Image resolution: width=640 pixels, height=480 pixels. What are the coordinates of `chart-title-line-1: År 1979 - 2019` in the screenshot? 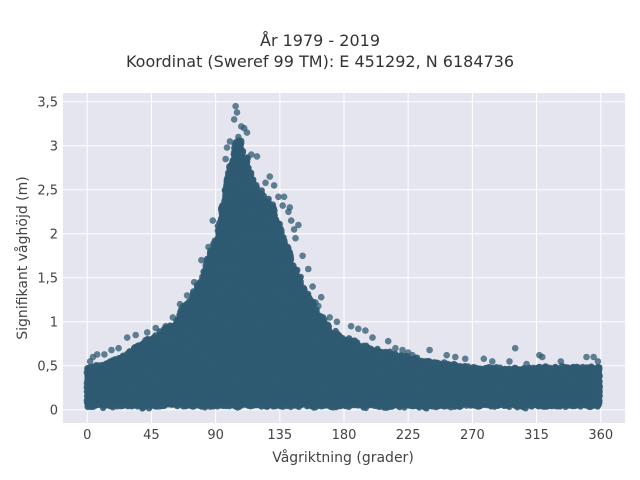 It's located at (320, 40).